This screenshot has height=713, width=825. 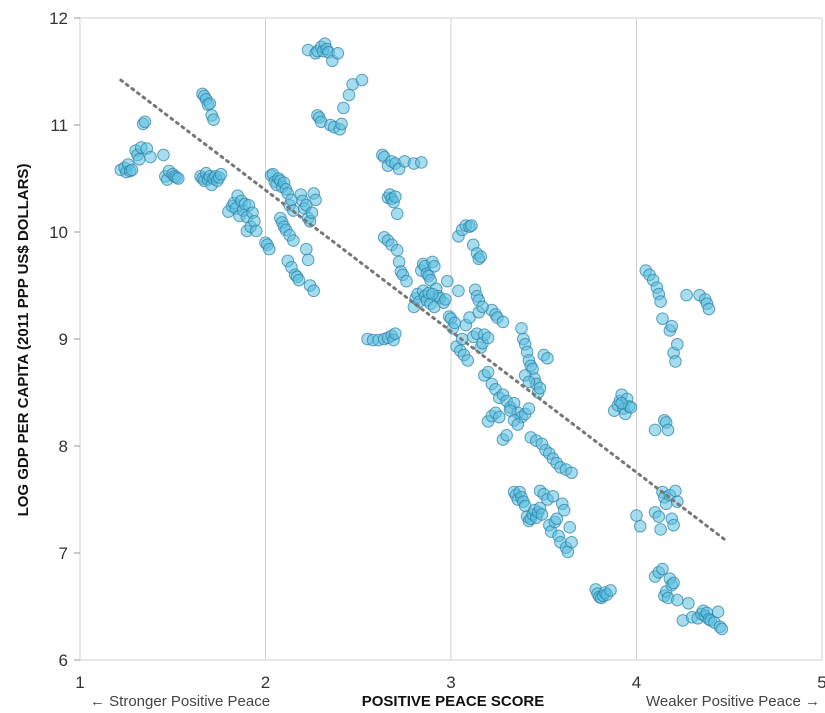 I want to click on x-axis-label: POSITIVE PEACE SCORE, so click(x=453, y=701).